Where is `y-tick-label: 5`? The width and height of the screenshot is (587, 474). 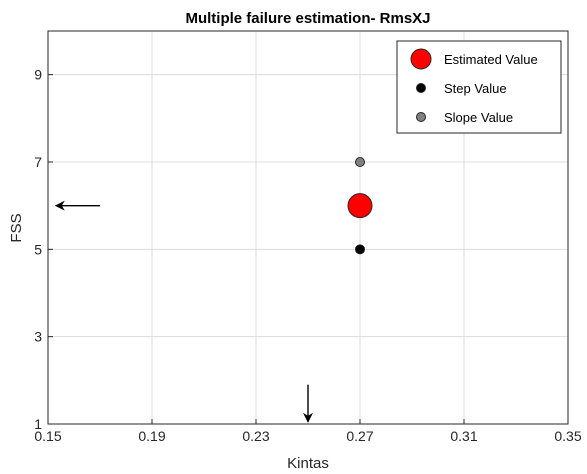
y-tick-label: 5 is located at coordinates (38, 249).